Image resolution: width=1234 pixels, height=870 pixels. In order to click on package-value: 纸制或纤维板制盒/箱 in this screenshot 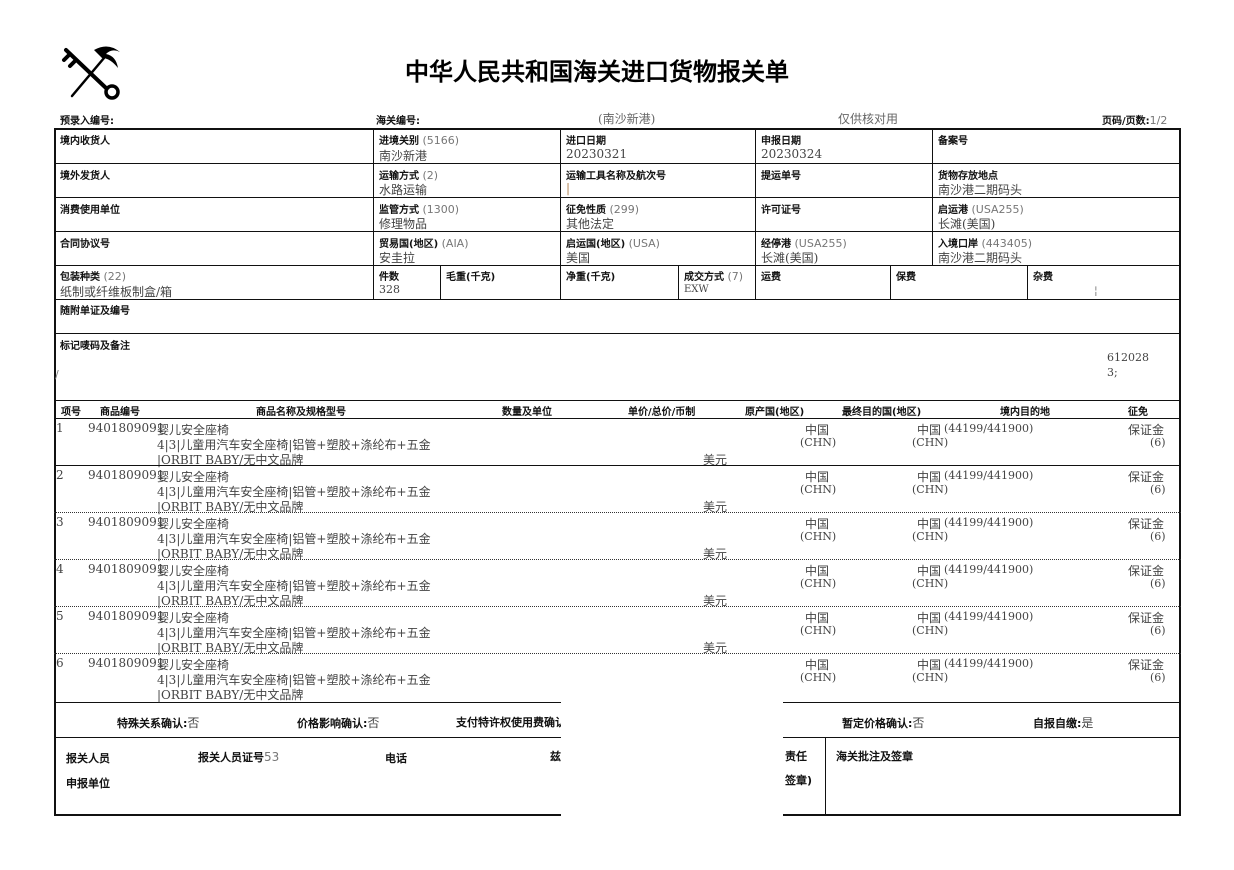, I will do `click(116, 292)`.